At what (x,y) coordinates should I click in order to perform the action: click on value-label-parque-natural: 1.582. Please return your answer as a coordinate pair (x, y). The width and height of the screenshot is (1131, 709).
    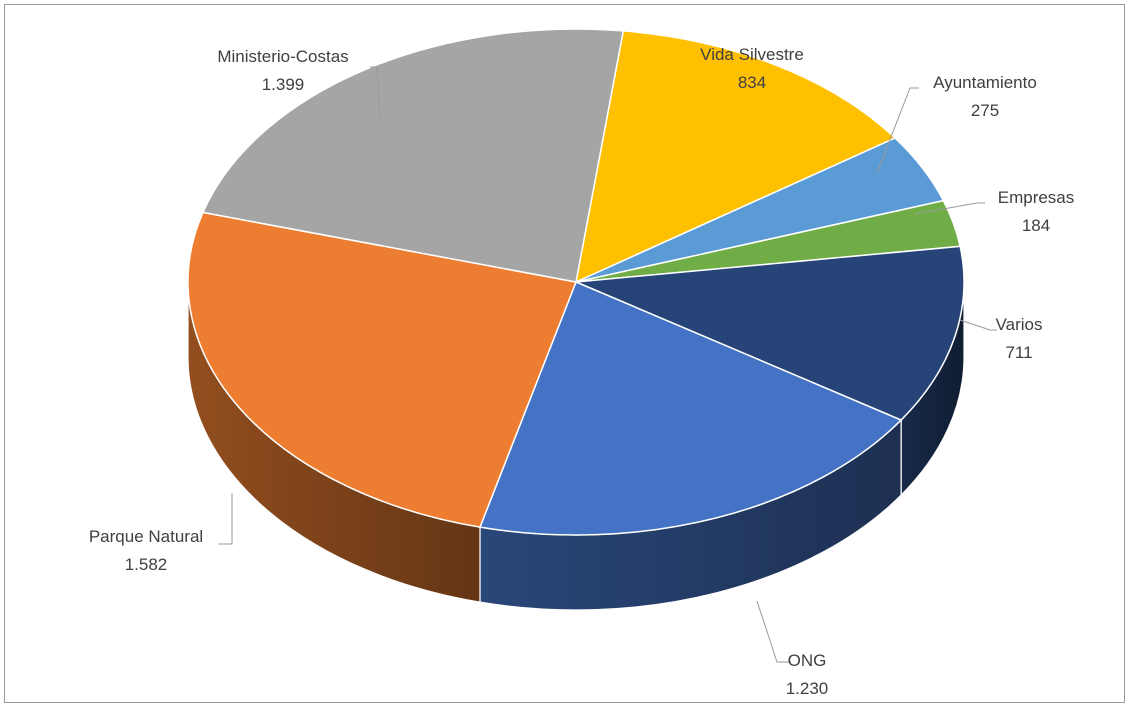
    Looking at the image, I should click on (146, 564).